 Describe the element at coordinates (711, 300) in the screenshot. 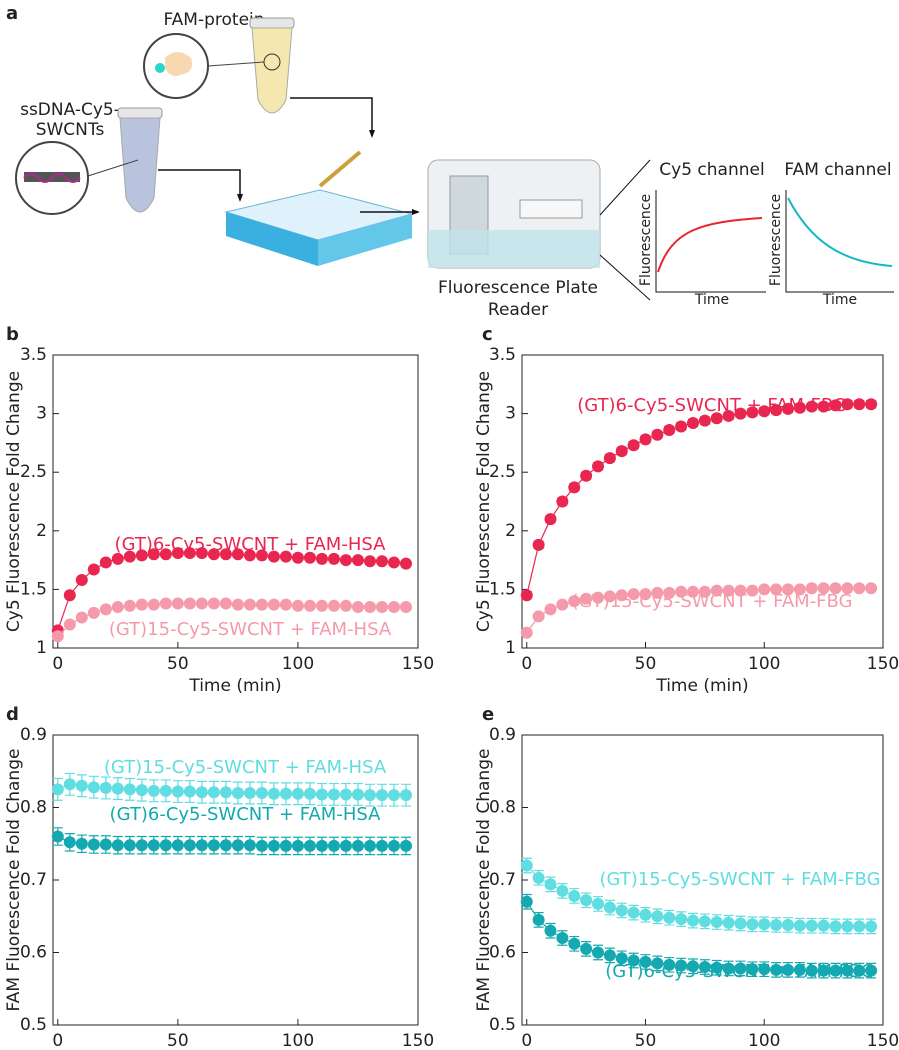

I see `mini-xlabel: Time` at that location.